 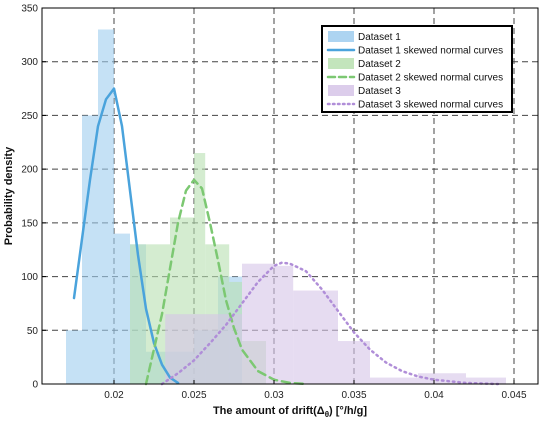 What do you see at coordinates (353, 395) in the screenshot?
I see `x-tick-label: 0.035` at bounding box center [353, 395].